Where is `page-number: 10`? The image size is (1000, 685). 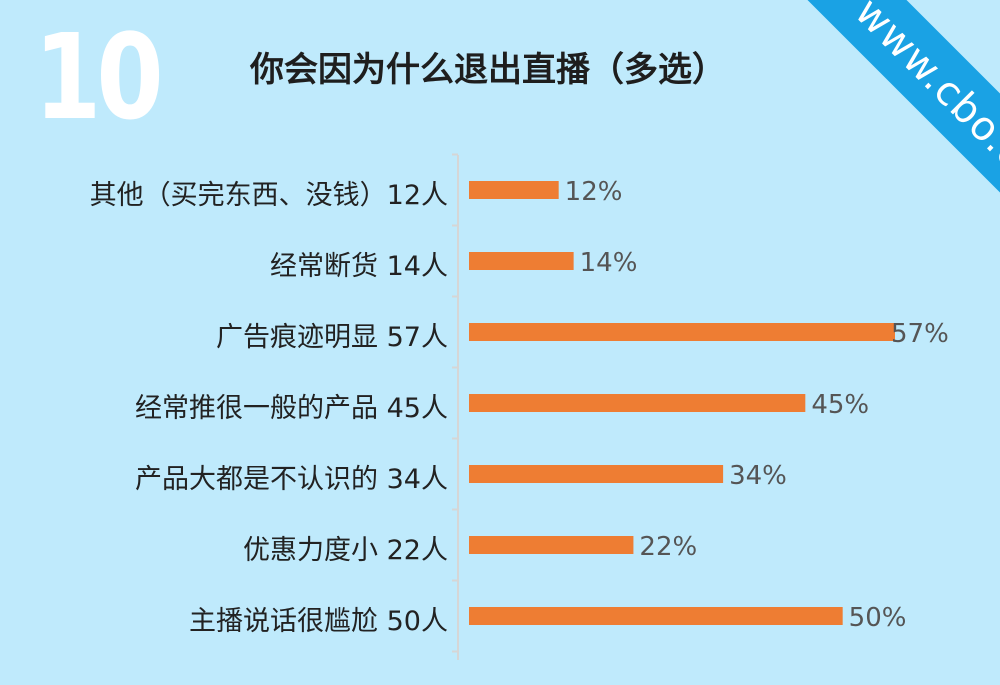 page-number: 10 is located at coordinates (99, 77).